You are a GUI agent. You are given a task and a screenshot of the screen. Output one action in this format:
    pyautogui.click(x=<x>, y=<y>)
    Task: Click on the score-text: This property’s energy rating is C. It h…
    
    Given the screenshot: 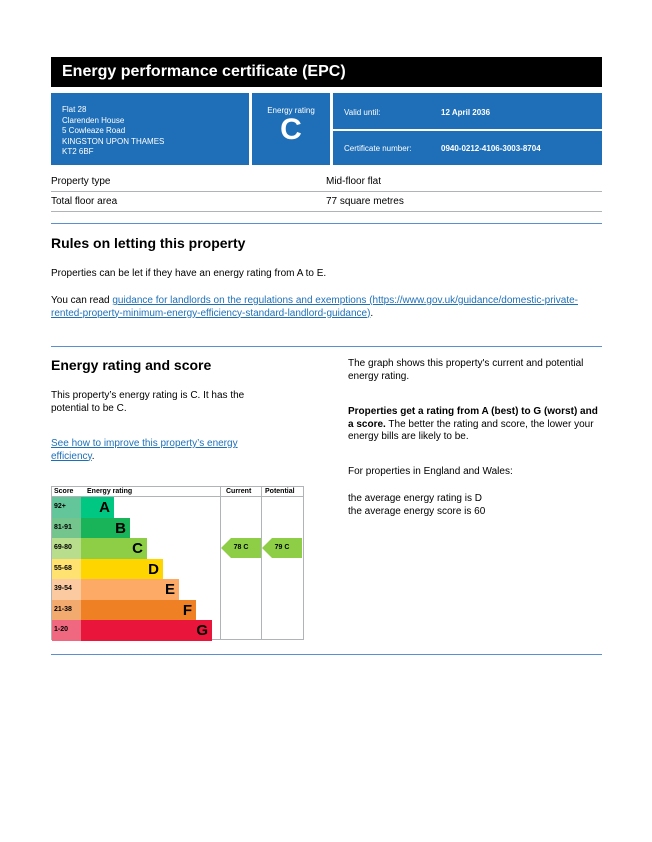 What is the action you would take?
    pyautogui.click(x=148, y=402)
    